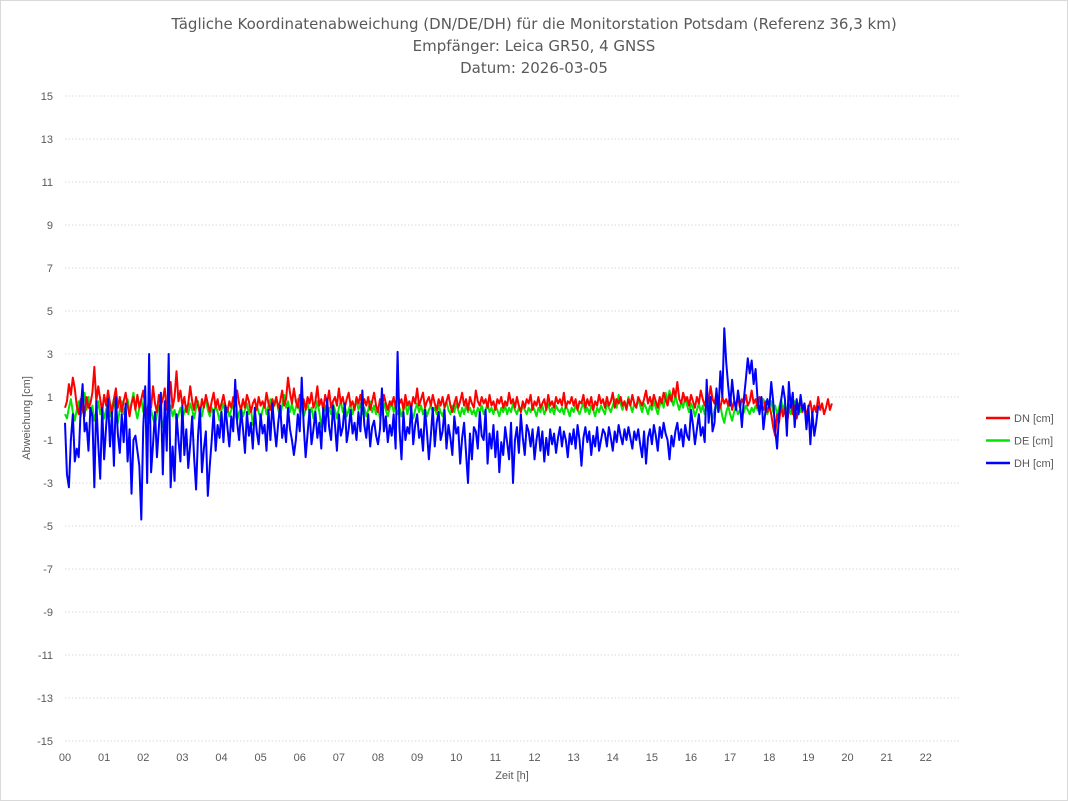 The width and height of the screenshot is (1068, 801). I want to click on x-tick-label: 12, so click(534, 758).